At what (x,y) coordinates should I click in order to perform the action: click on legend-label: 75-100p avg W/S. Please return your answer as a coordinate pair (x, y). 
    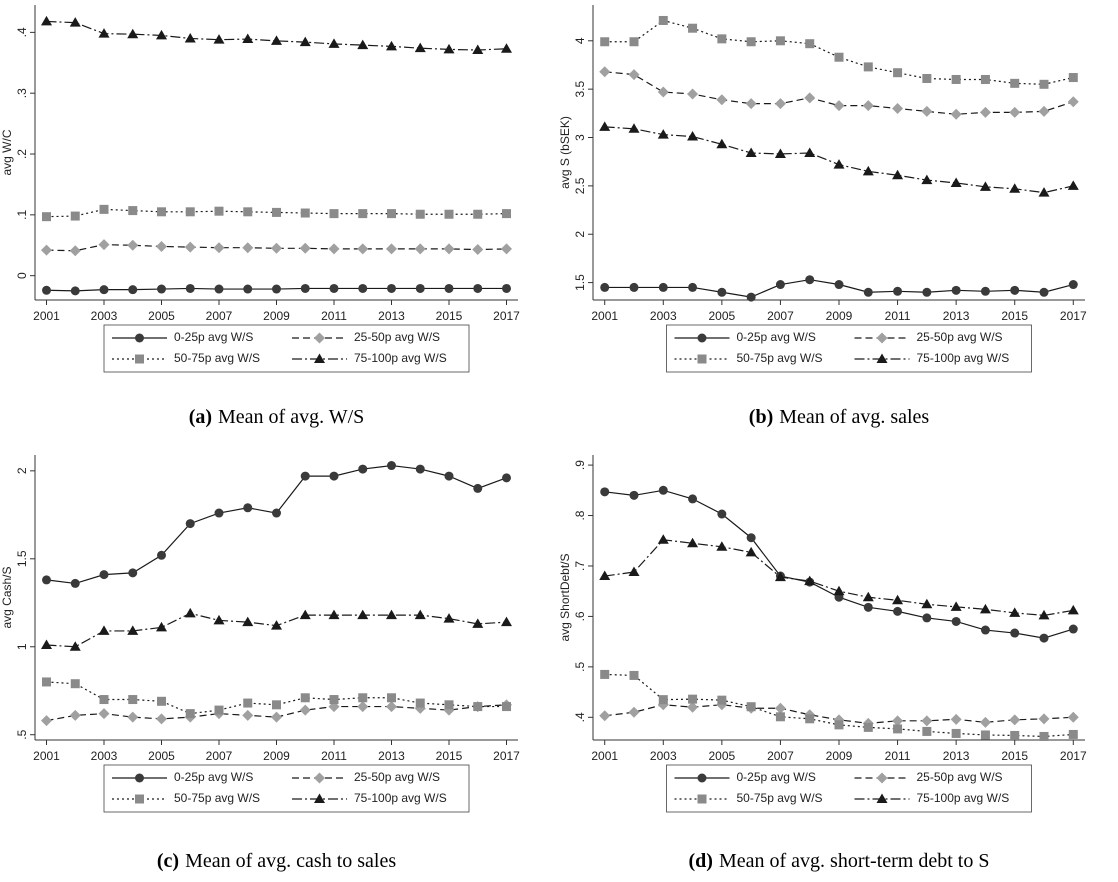
    Looking at the image, I should click on (400, 358).